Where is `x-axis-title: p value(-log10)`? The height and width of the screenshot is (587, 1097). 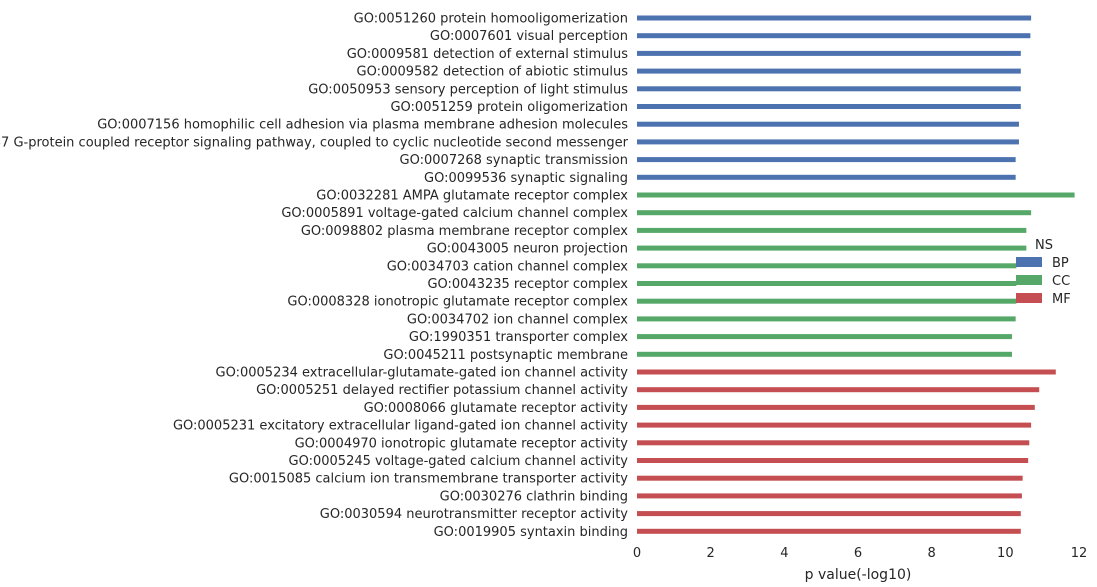
x-axis-title: p value(-log10) is located at coordinates (858, 575).